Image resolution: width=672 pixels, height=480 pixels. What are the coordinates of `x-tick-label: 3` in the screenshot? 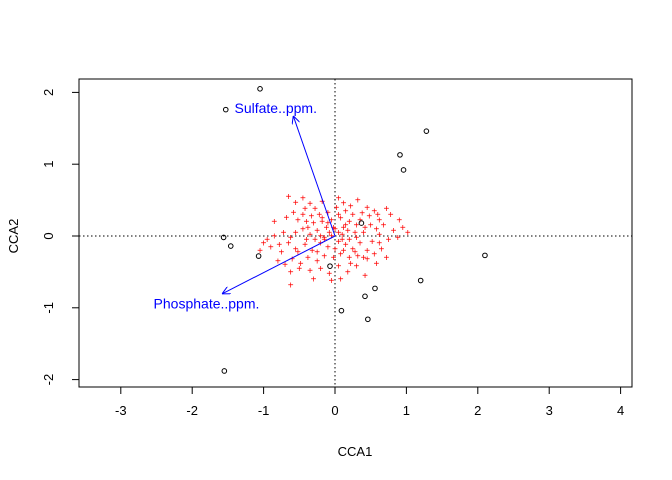 It's located at (549, 410).